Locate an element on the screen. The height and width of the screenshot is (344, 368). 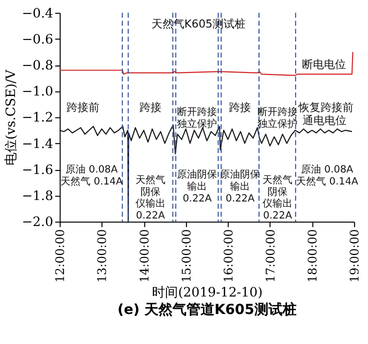
y-tick-label: −1.4 is located at coordinates (38, 144).